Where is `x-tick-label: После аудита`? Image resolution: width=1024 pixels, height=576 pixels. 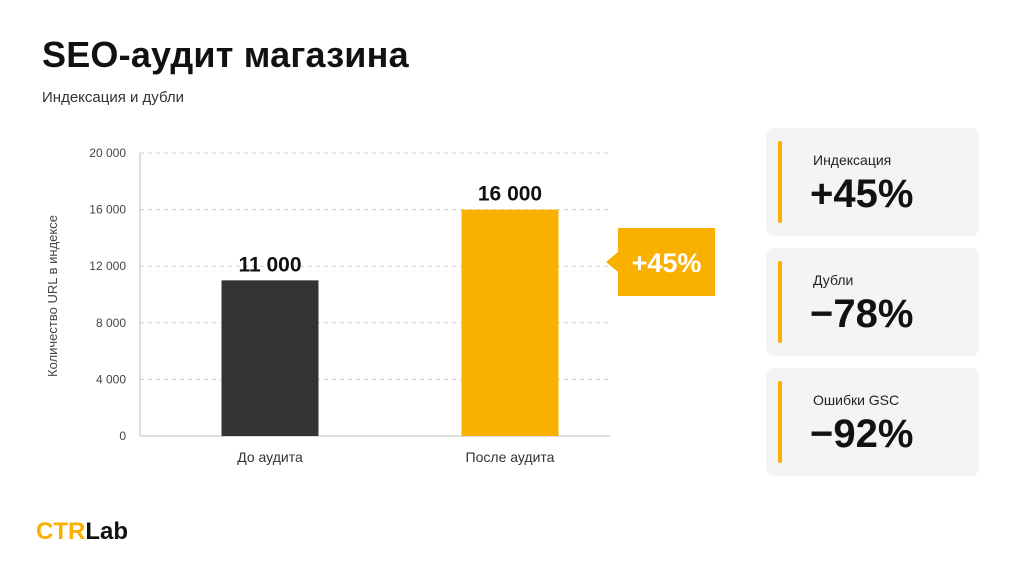 x-tick-label: После аудита is located at coordinates (510, 457).